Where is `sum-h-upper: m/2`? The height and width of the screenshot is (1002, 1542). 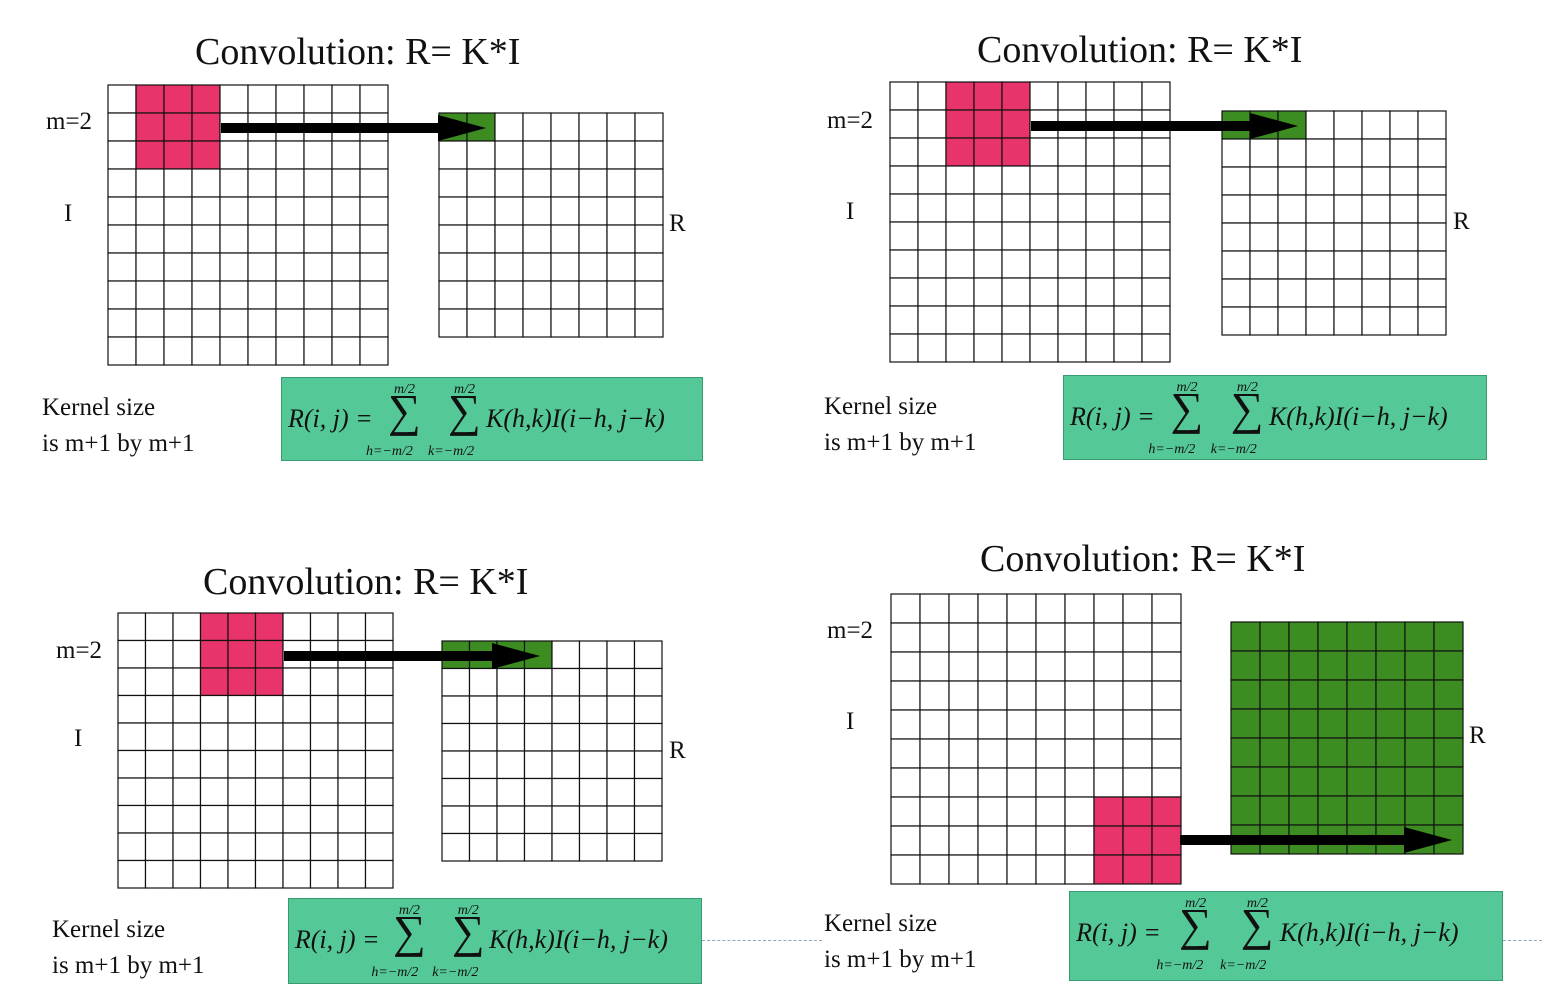
sum-h-upper: m/2 is located at coordinates (404, 389).